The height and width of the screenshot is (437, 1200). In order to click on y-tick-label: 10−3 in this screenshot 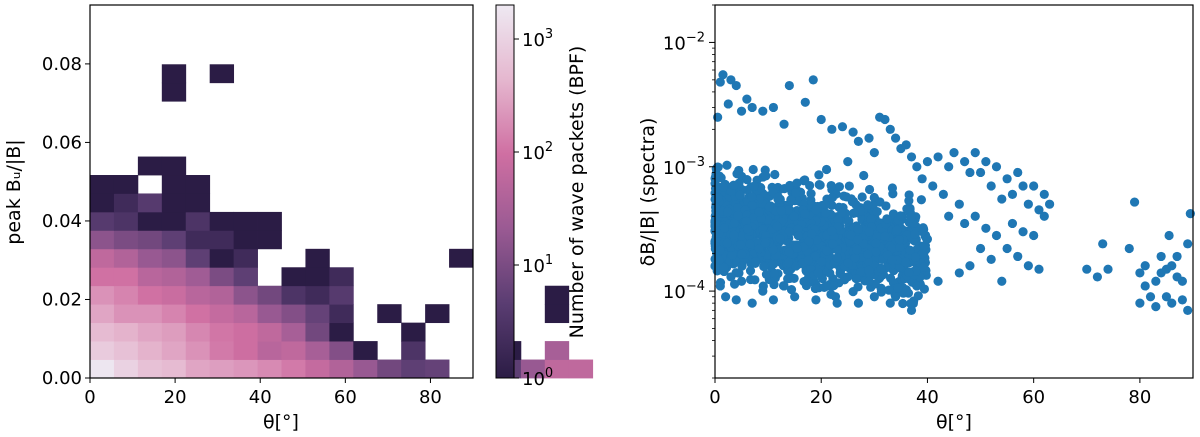, I will do `click(684, 167)`.